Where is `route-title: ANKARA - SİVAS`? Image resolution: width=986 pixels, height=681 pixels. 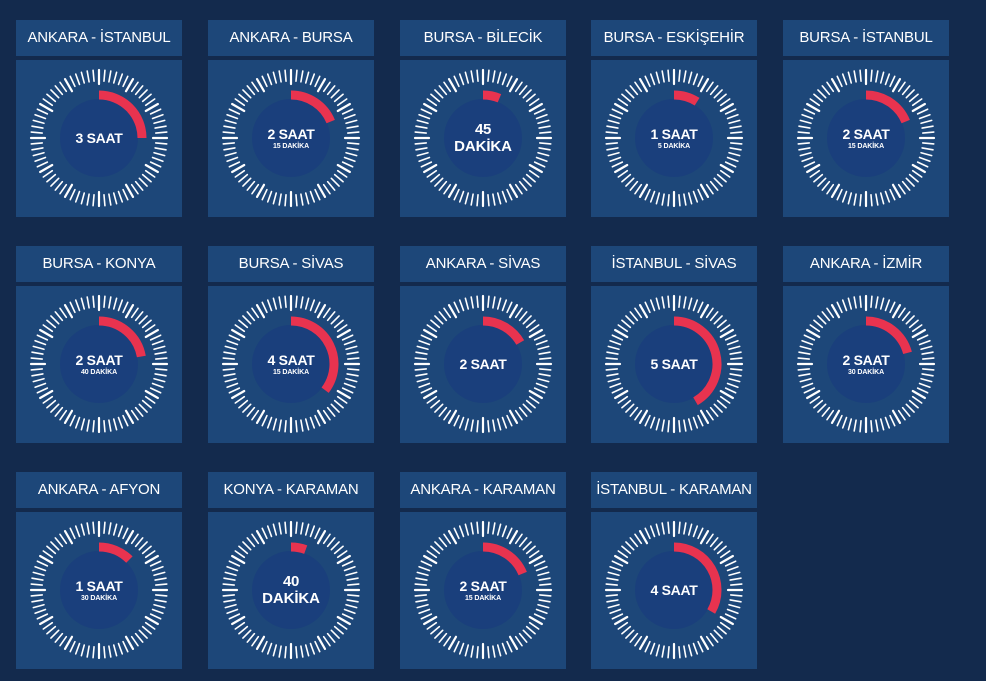 route-title: ANKARA - SİVAS is located at coordinates (483, 264).